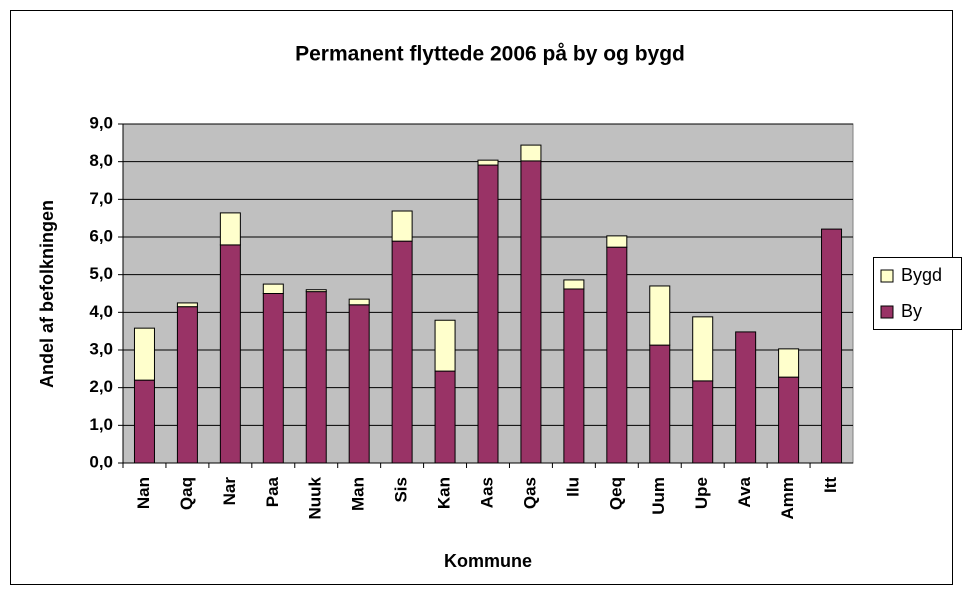 Image resolution: width=963 pixels, height=595 pixels. I want to click on x-tick-label: Qas, so click(529, 493).